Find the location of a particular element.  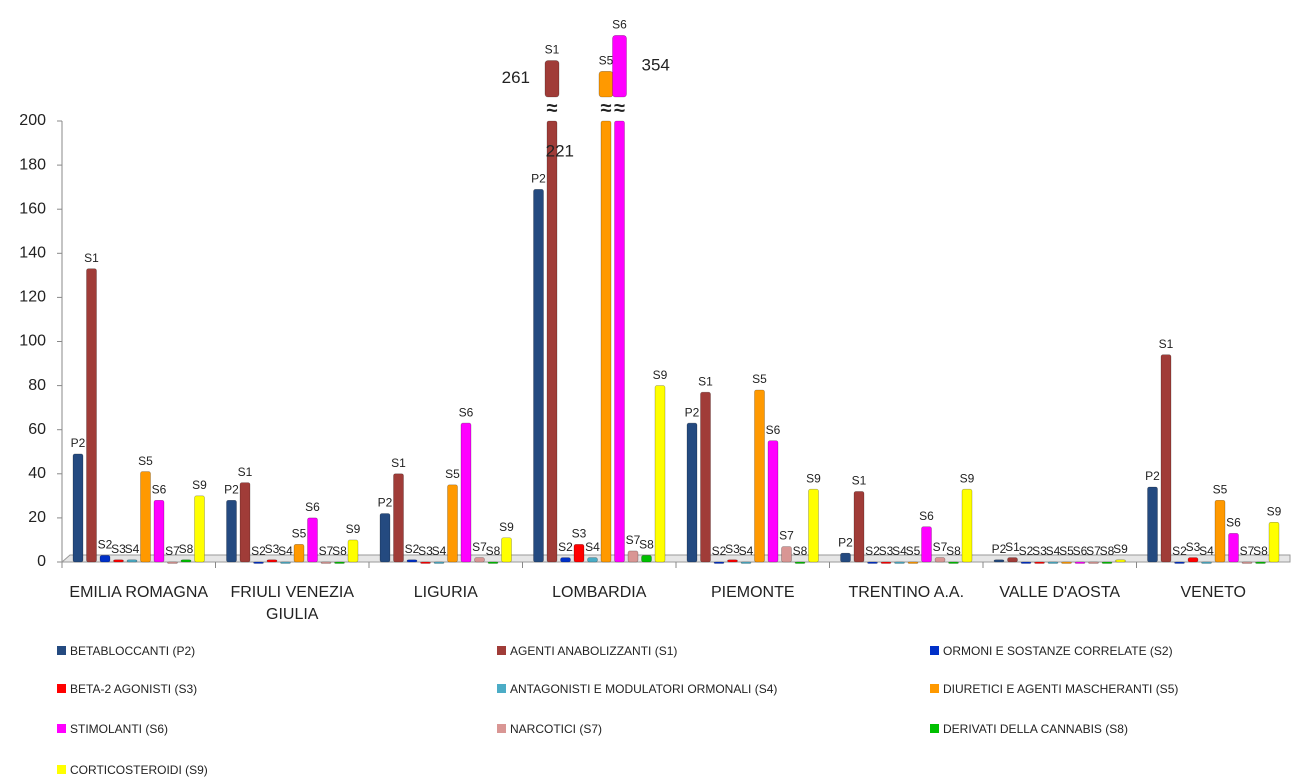

floor is located at coordinates (675, 558).